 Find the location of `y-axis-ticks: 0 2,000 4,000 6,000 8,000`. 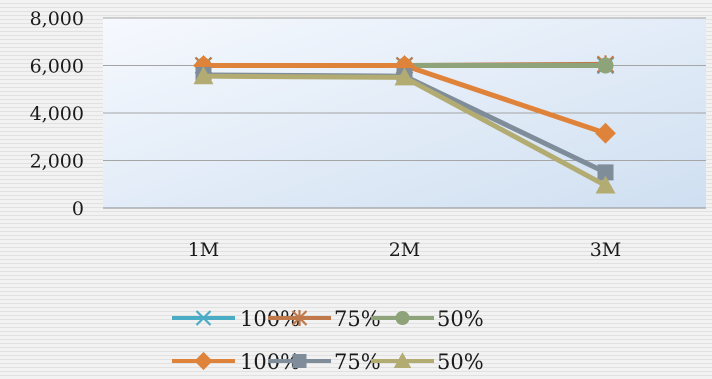

y-axis-ticks: 0 2,000 4,000 6,000 8,000 is located at coordinates (57, 114).